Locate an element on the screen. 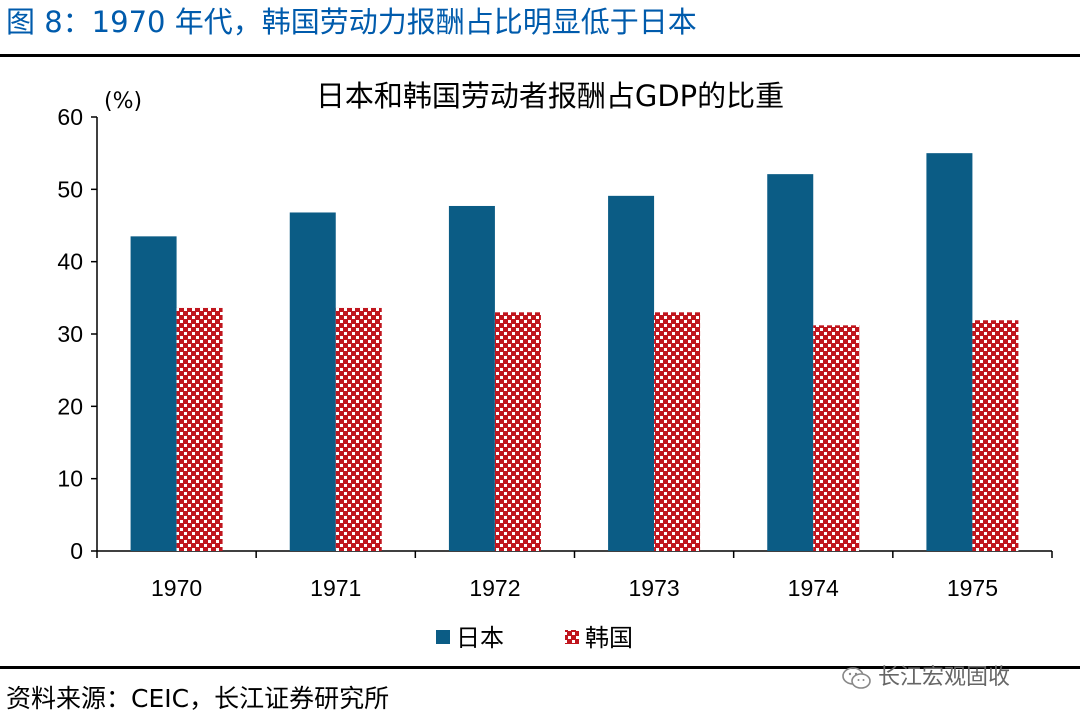 The height and width of the screenshot is (722, 1080). bar-korea-1974 is located at coordinates (836, 438).